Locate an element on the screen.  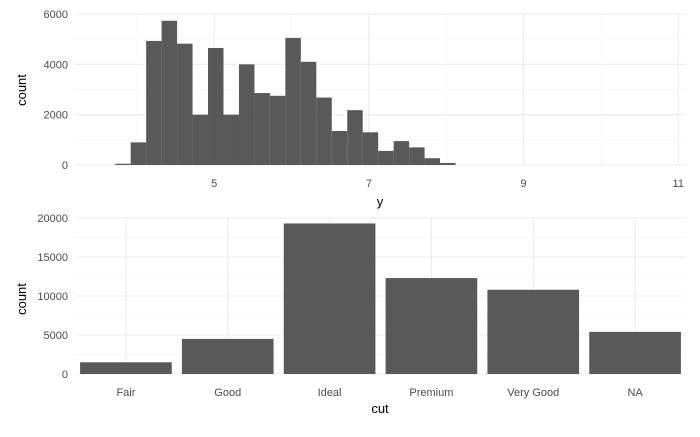
cut-y-tick-label: 5000 is located at coordinates (56, 336).